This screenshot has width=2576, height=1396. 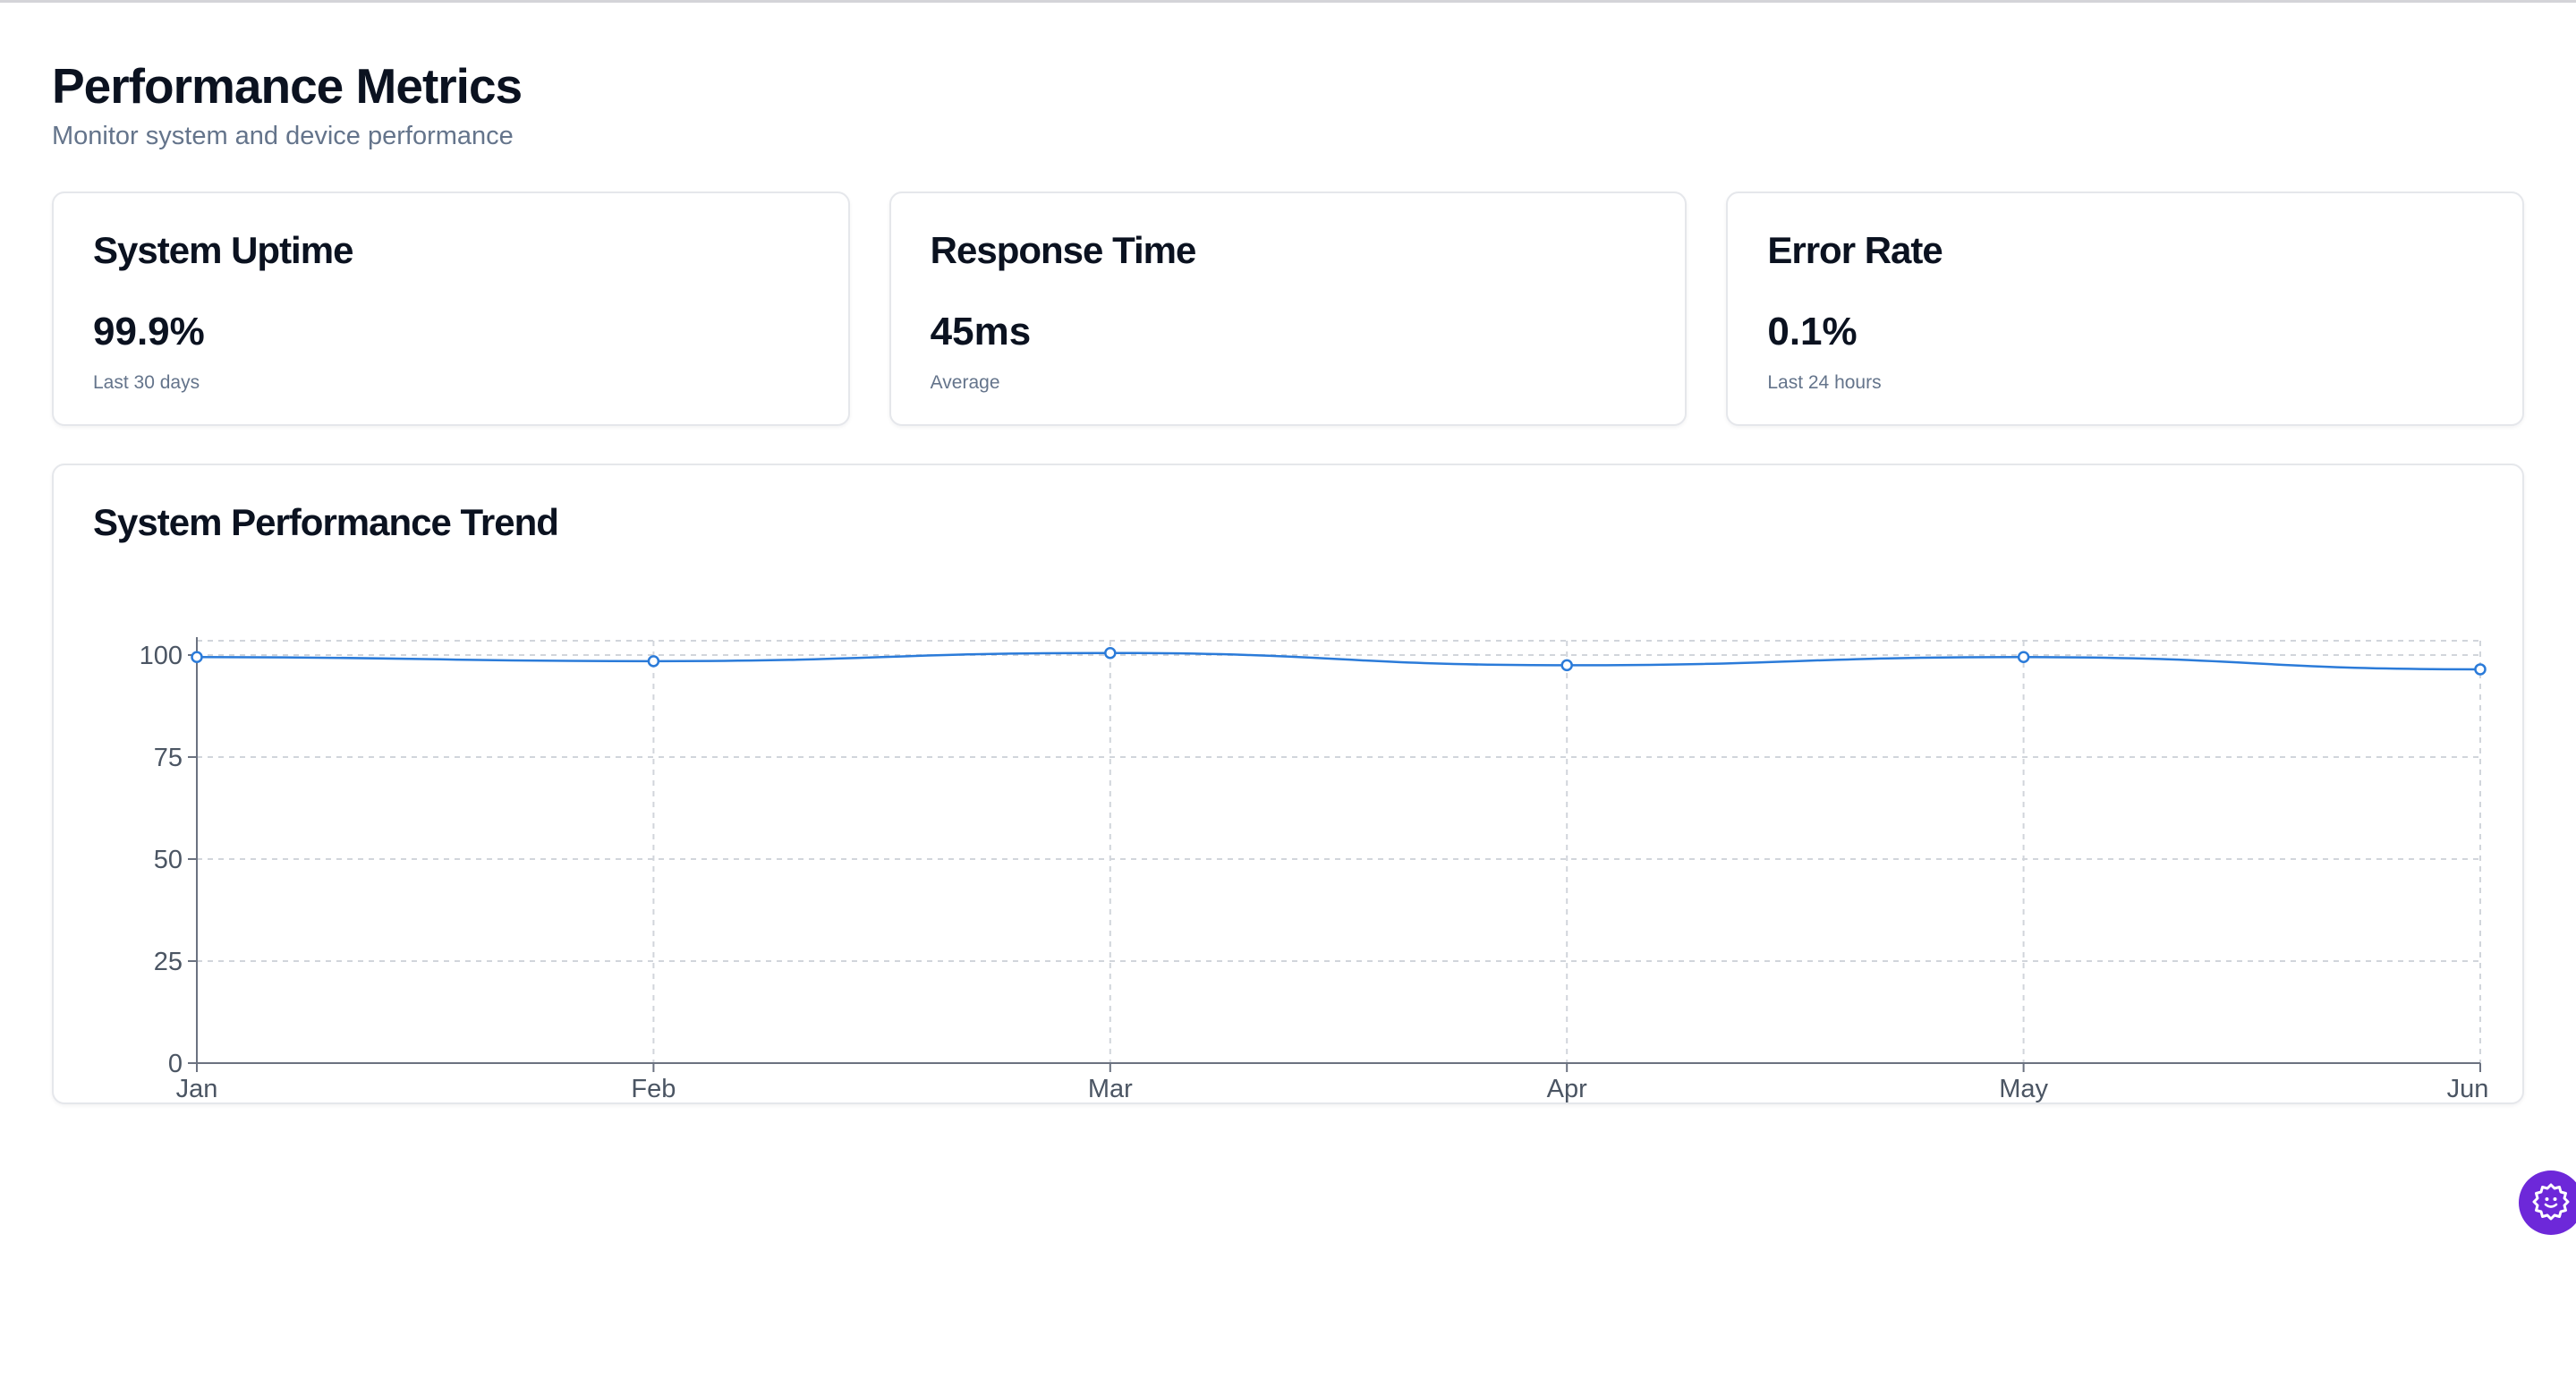 What do you see at coordinates (175, 1064) in the screenshot?
I see `y-tick-label: 0` at bounding box center [175, 1064].